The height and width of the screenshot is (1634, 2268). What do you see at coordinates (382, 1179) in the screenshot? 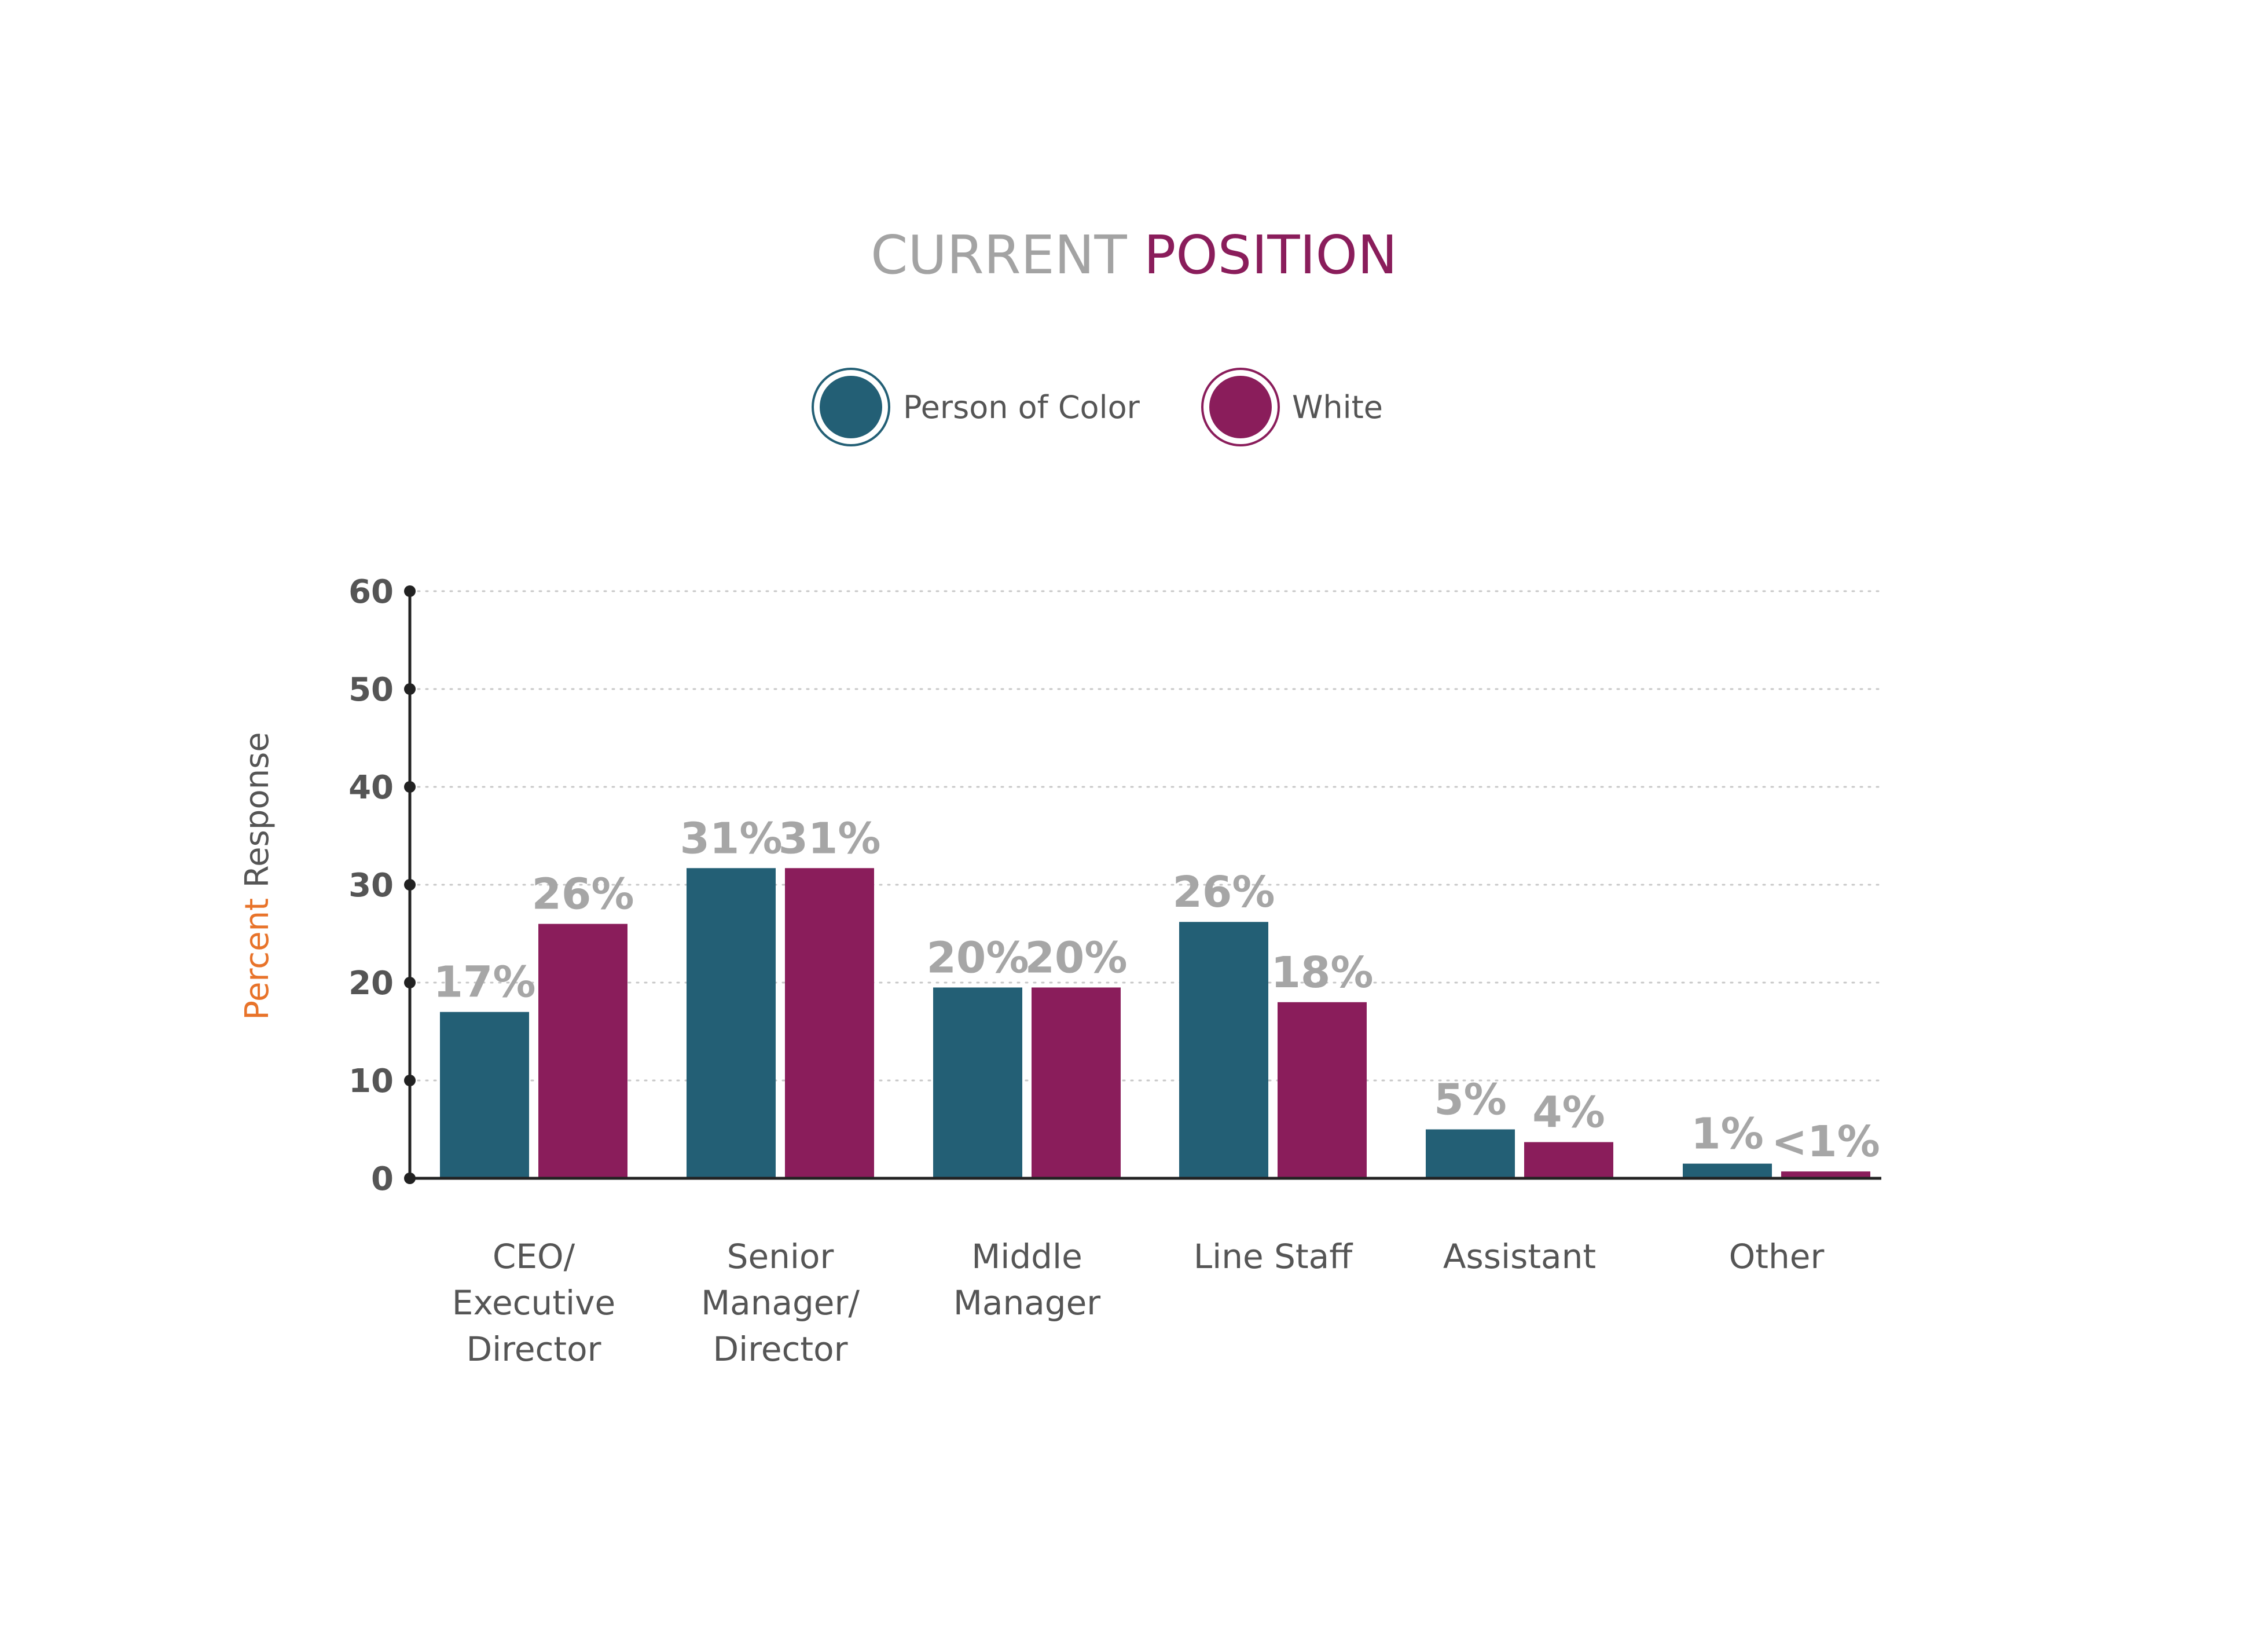
I see `y-tick-label-0: 0` at bounding box center [382, 1179].